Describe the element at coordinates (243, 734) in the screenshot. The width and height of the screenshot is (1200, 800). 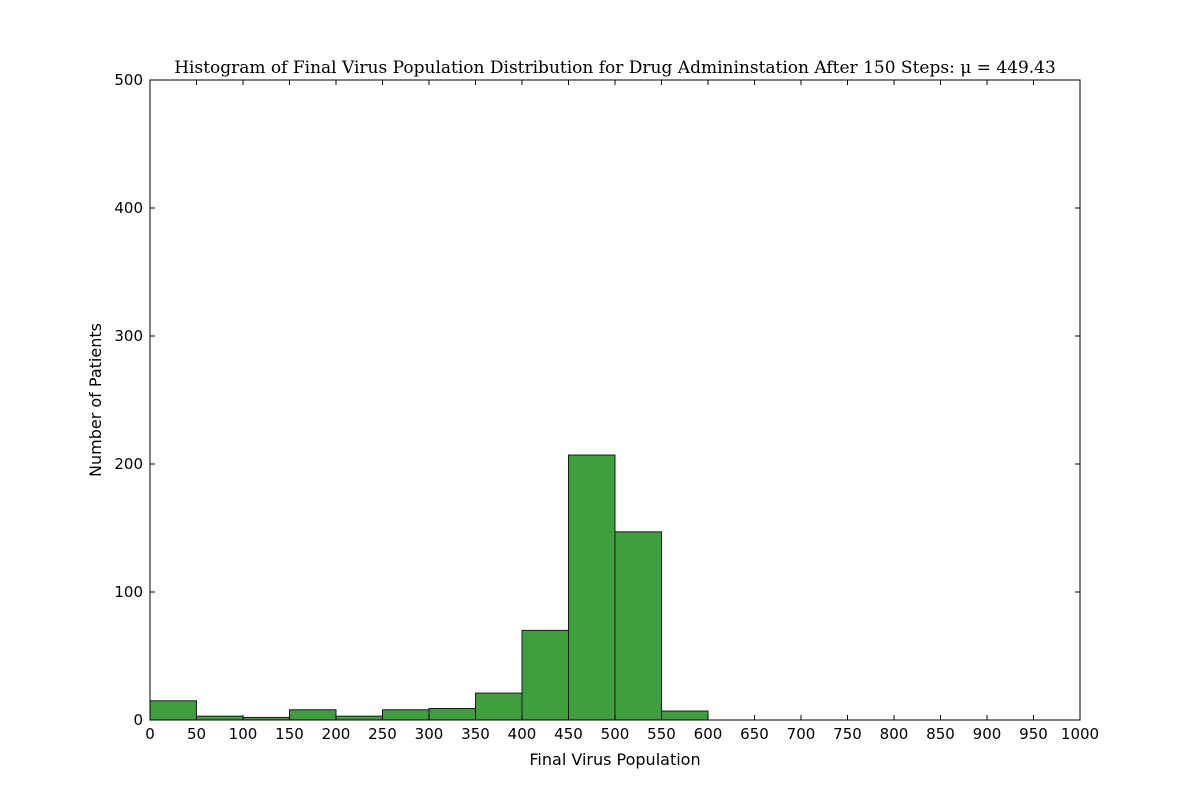
I see `x-tick-label: 100` at that location.